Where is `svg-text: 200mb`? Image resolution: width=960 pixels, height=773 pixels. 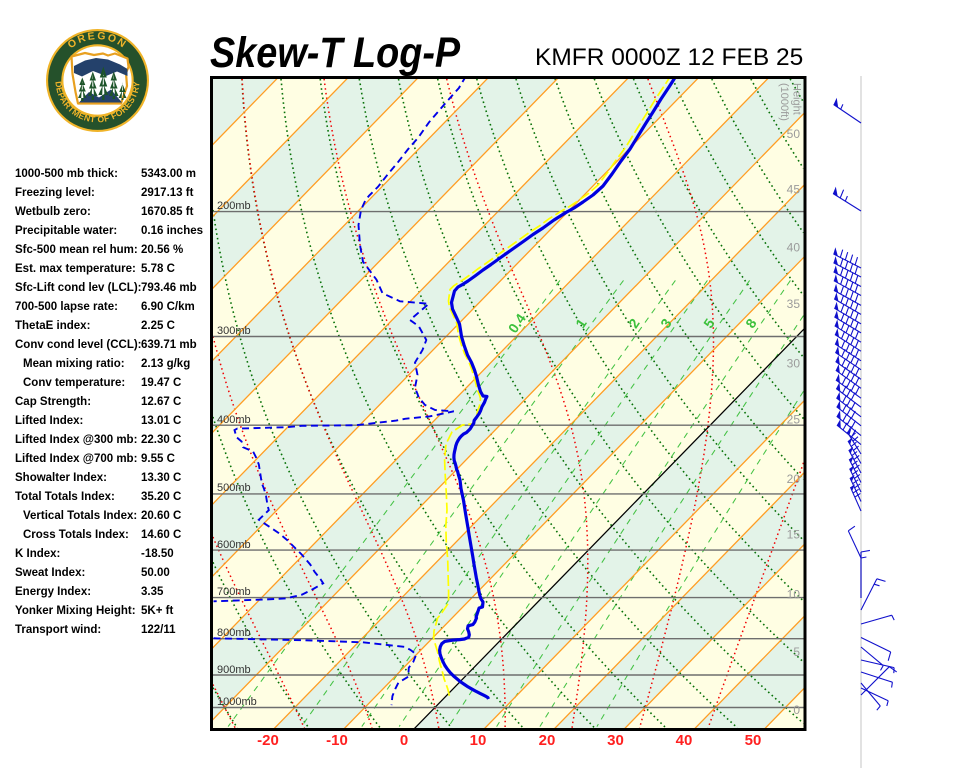 svg-text: 200mb is located at coordinates (234, 206).